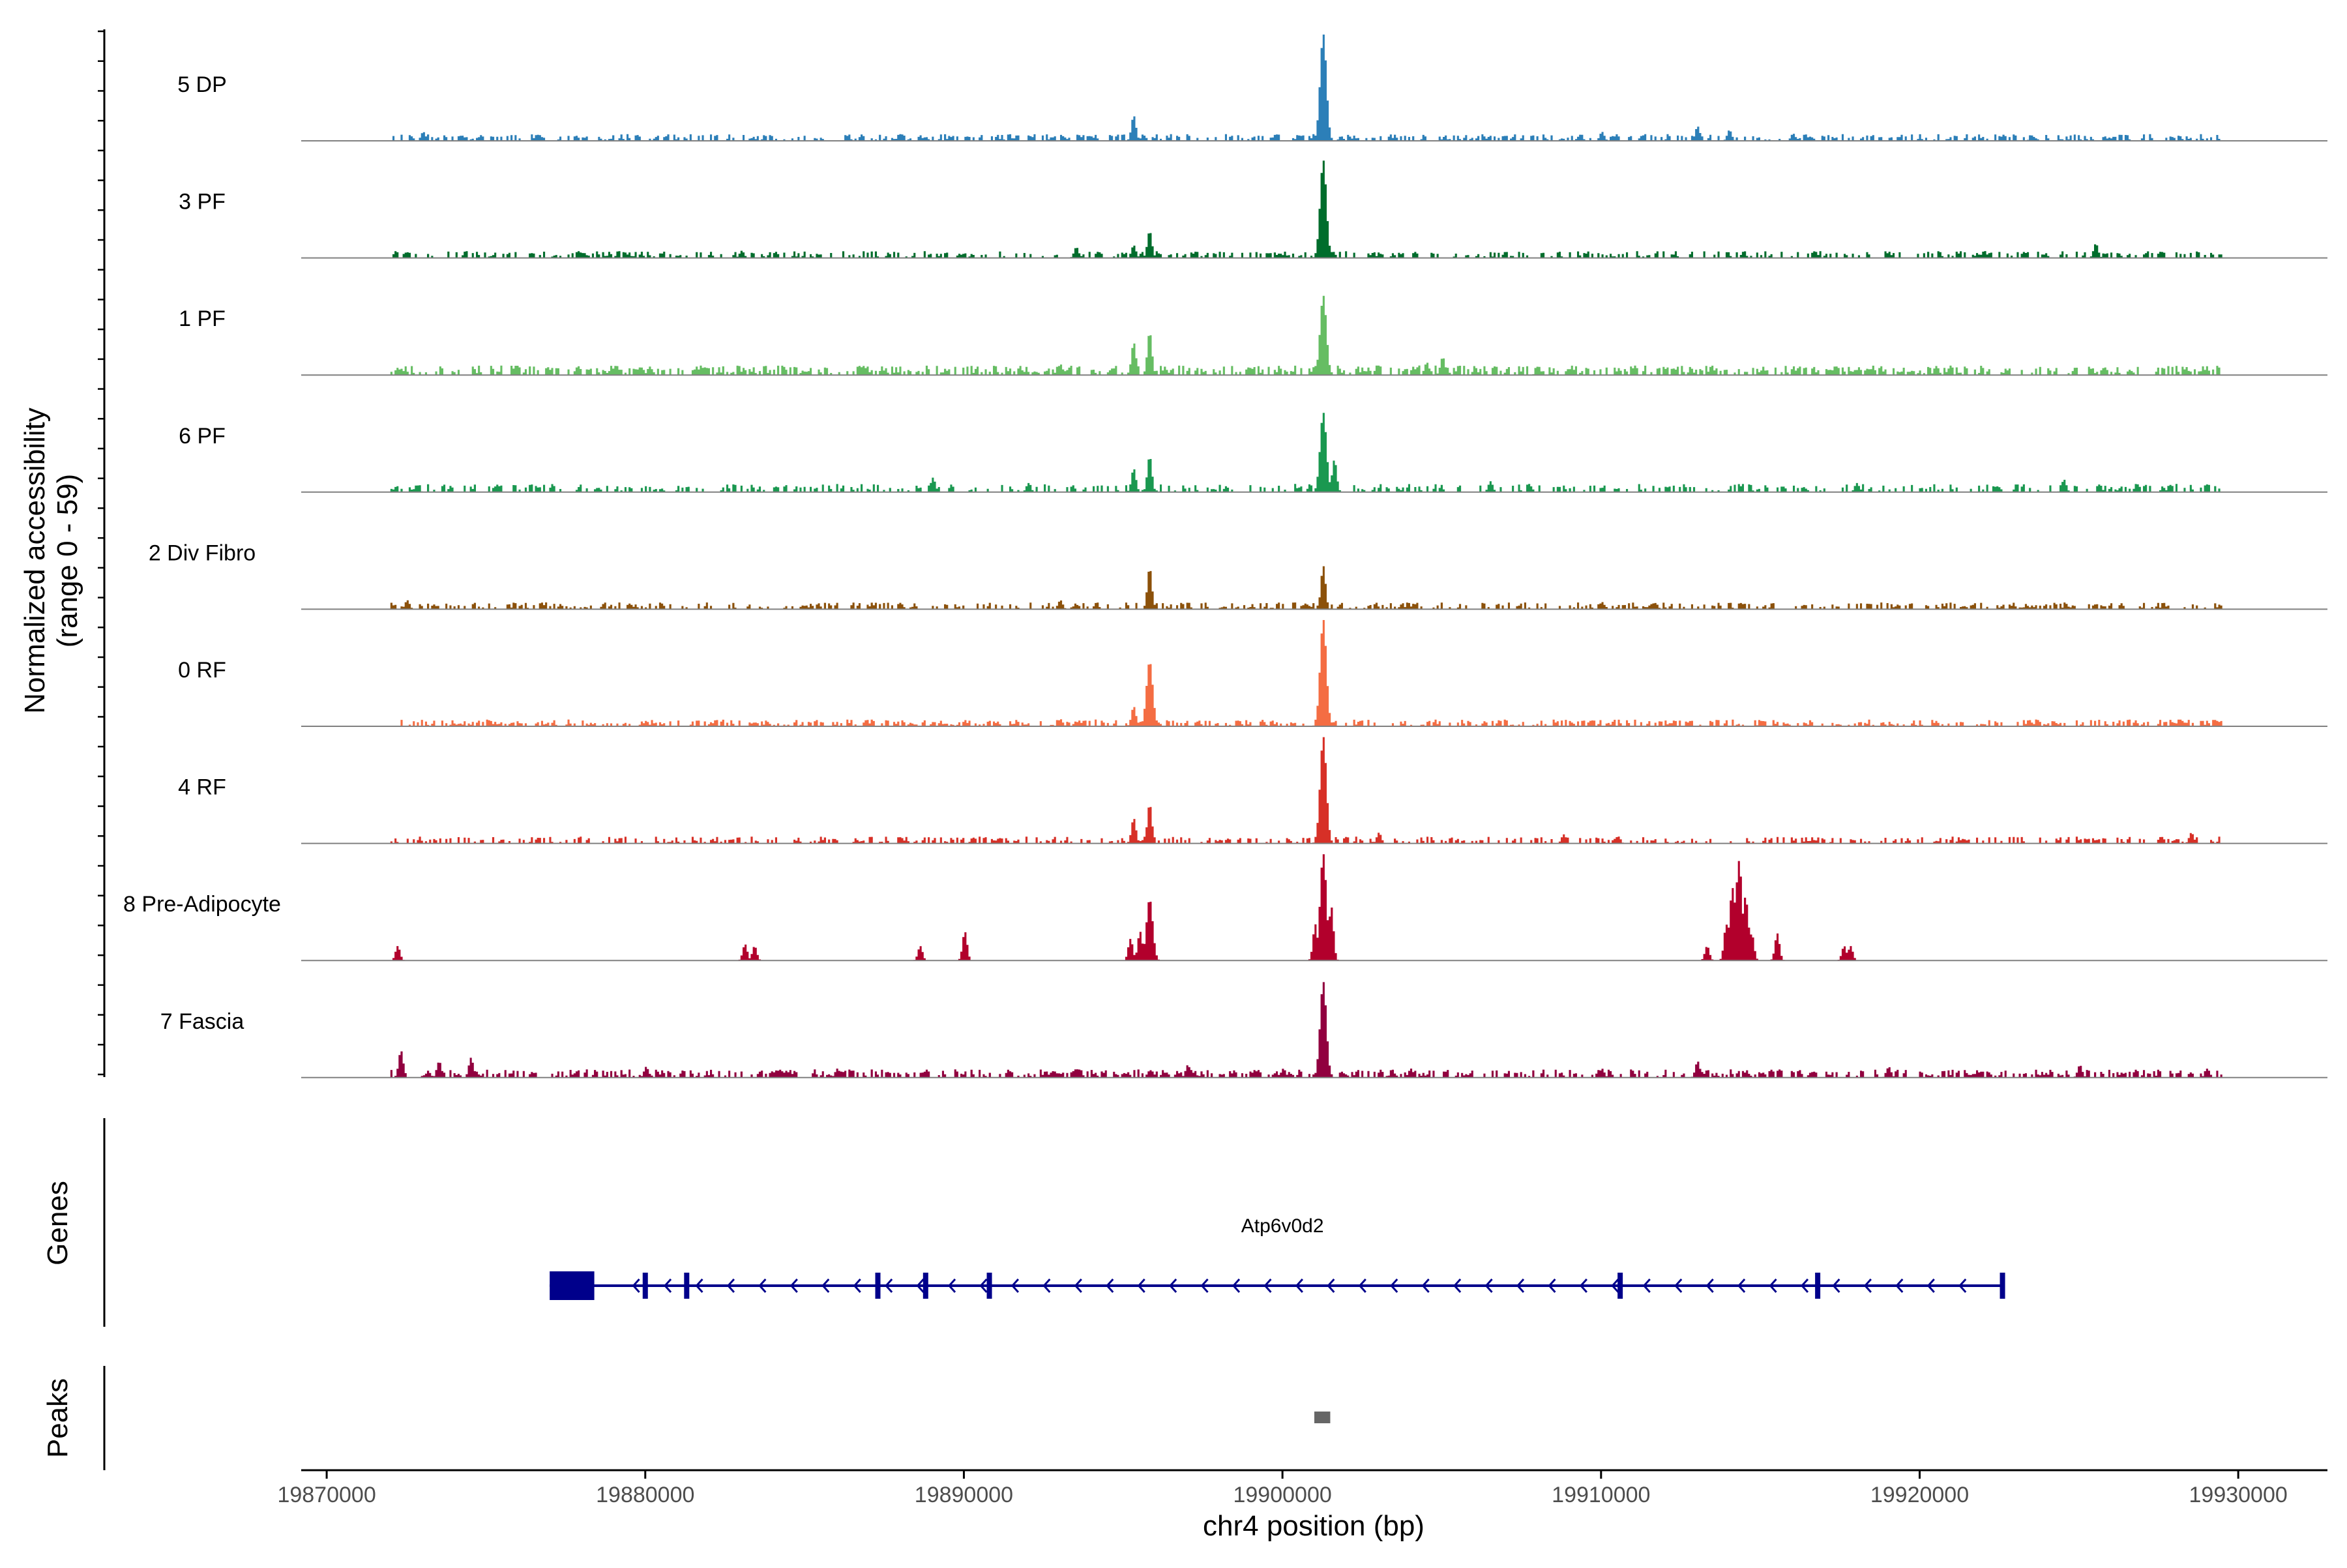 The height and width of the screenshot is (1568, 2347). Describe the element at coordinates (326, 1495) in the screenshot. I see `x-tick-label: 19870000` at that location.